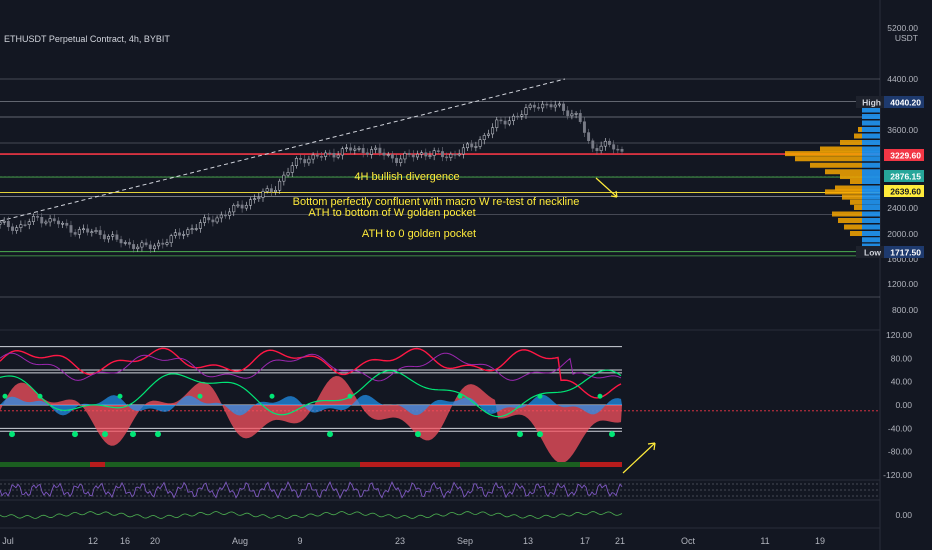  I want to click on price-currency-label: USDT, so click(906, 38).